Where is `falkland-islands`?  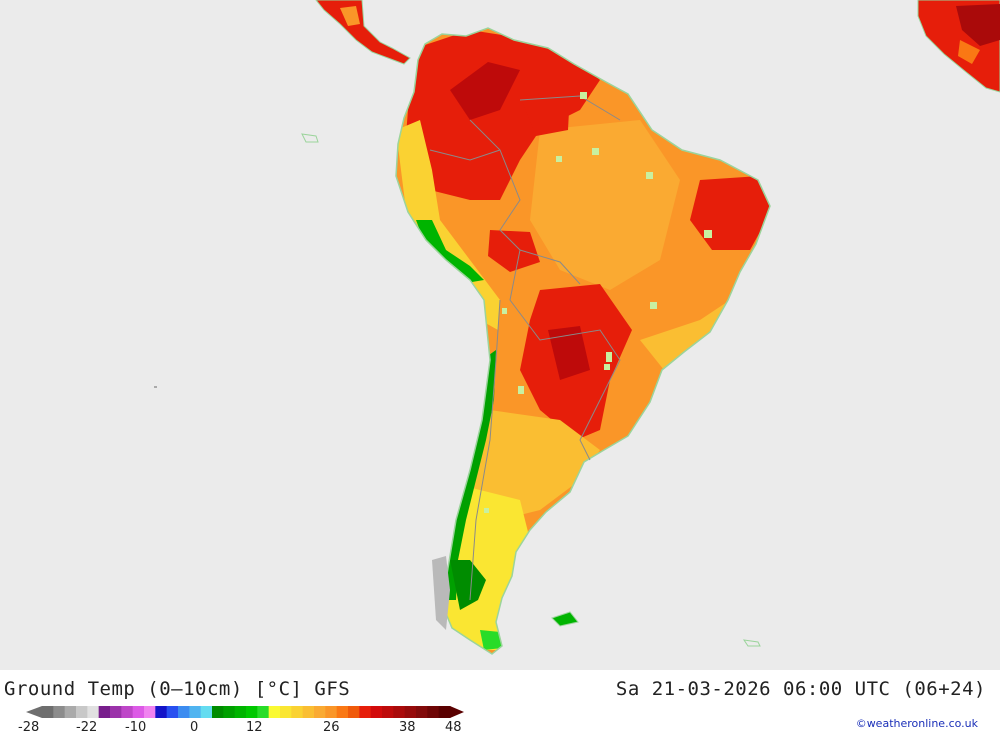
falkland-islands is located at coordinates (565, 619).